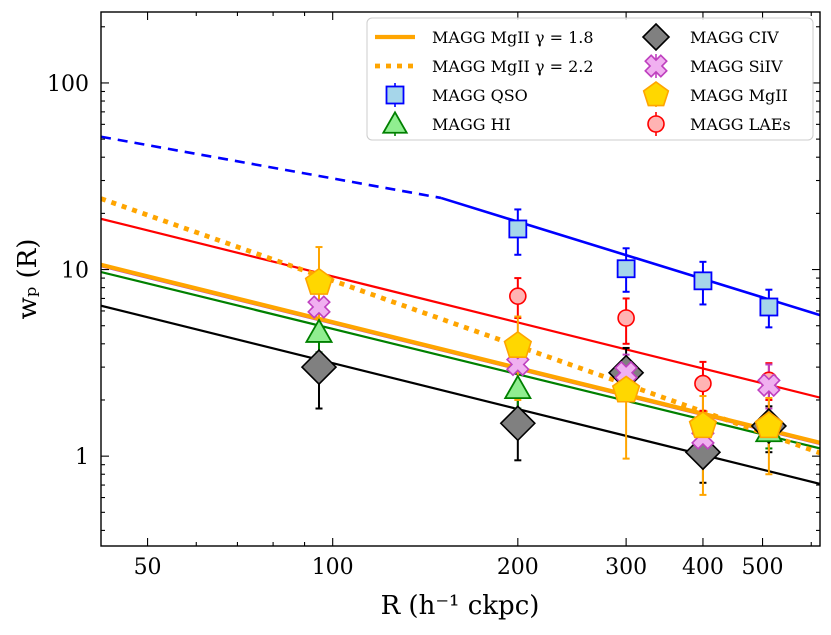  Describe the element at coordinates (75, 271) in the screenshot. I see `y-tick-label: 10` at that location.